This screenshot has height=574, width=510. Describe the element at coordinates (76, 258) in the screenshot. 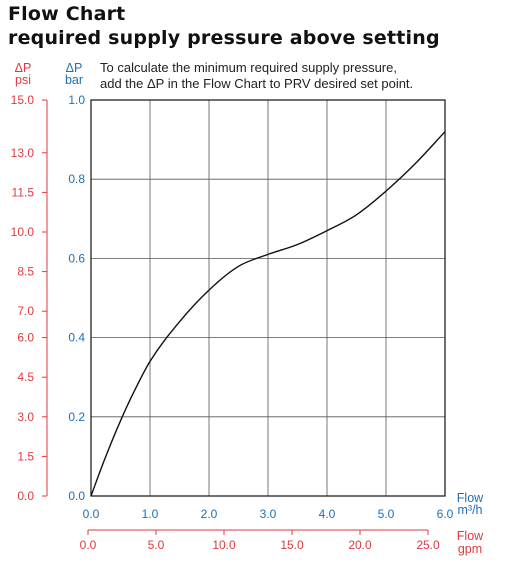

I see `y-tick-label: 0.6` at that location.